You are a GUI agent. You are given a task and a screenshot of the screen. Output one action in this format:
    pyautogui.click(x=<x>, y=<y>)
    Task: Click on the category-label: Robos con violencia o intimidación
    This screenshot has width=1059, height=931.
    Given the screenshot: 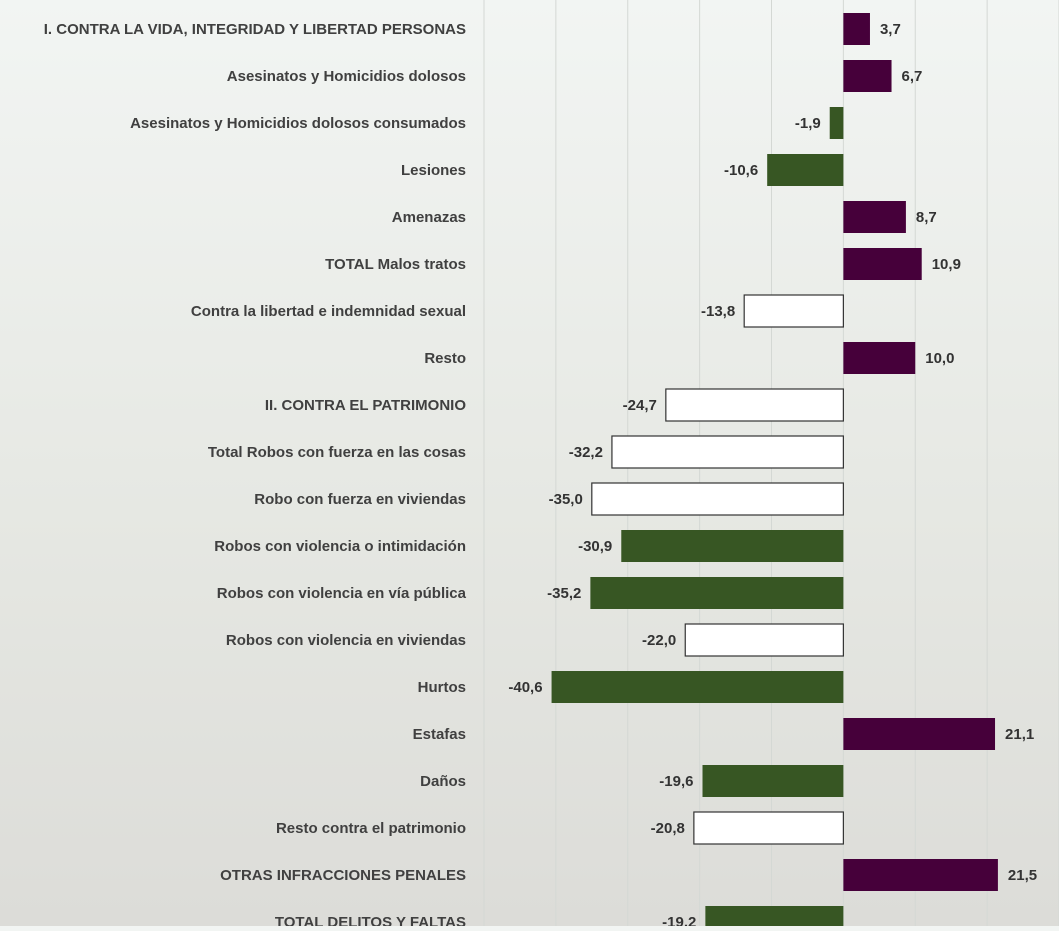 What is the action you would take?
    pyautogui.click(x=340, y=546)
    